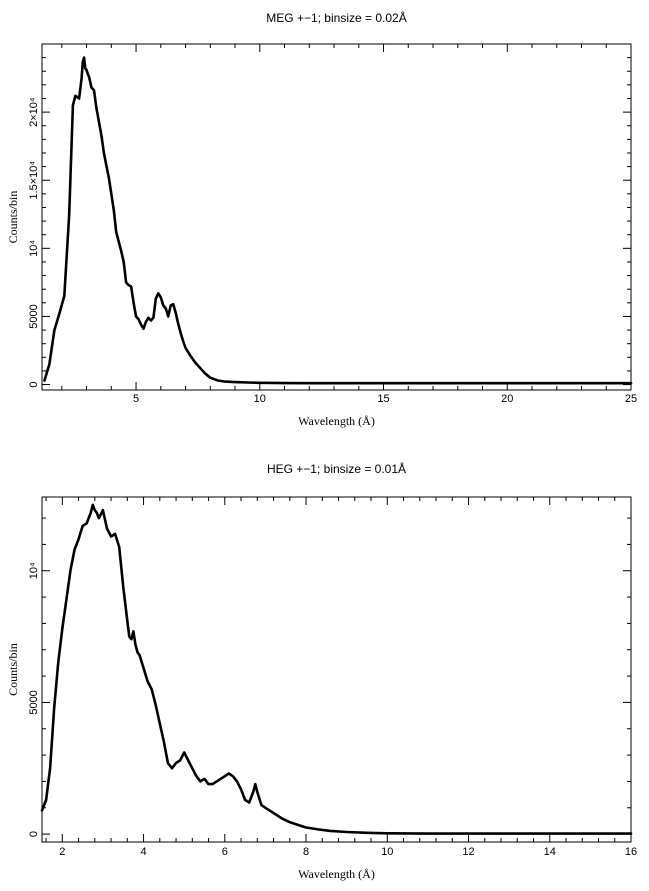 This screenshot has height=891, width=649. Describe the element at coordinates (336, 17) in the screenshot. I see `chart-title: MEG +−1; binsize = 0.02Å` at that location.